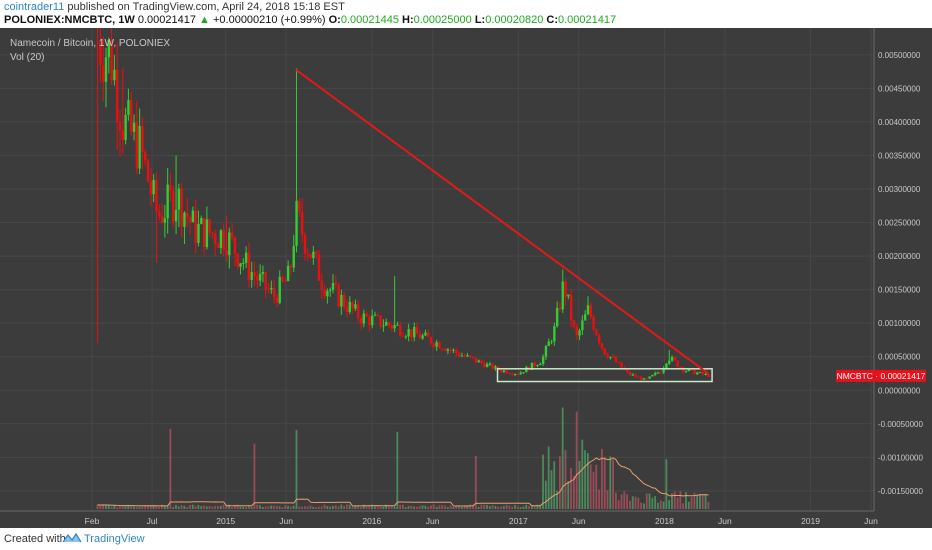  What do you see at coordinates (114, 539) in the screenshot?
I see `tradingview-brand: TradingView` at bounding box center [114, 539].